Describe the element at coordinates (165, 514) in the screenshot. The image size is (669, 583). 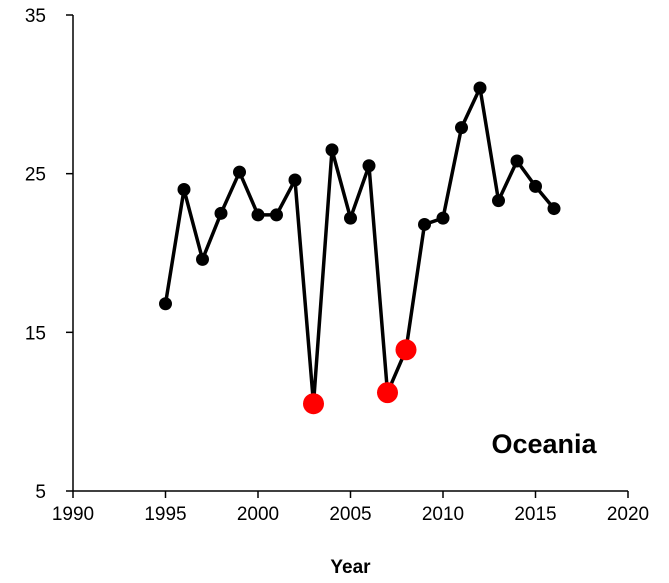
I see `x-tick-label: 1995` at that location.